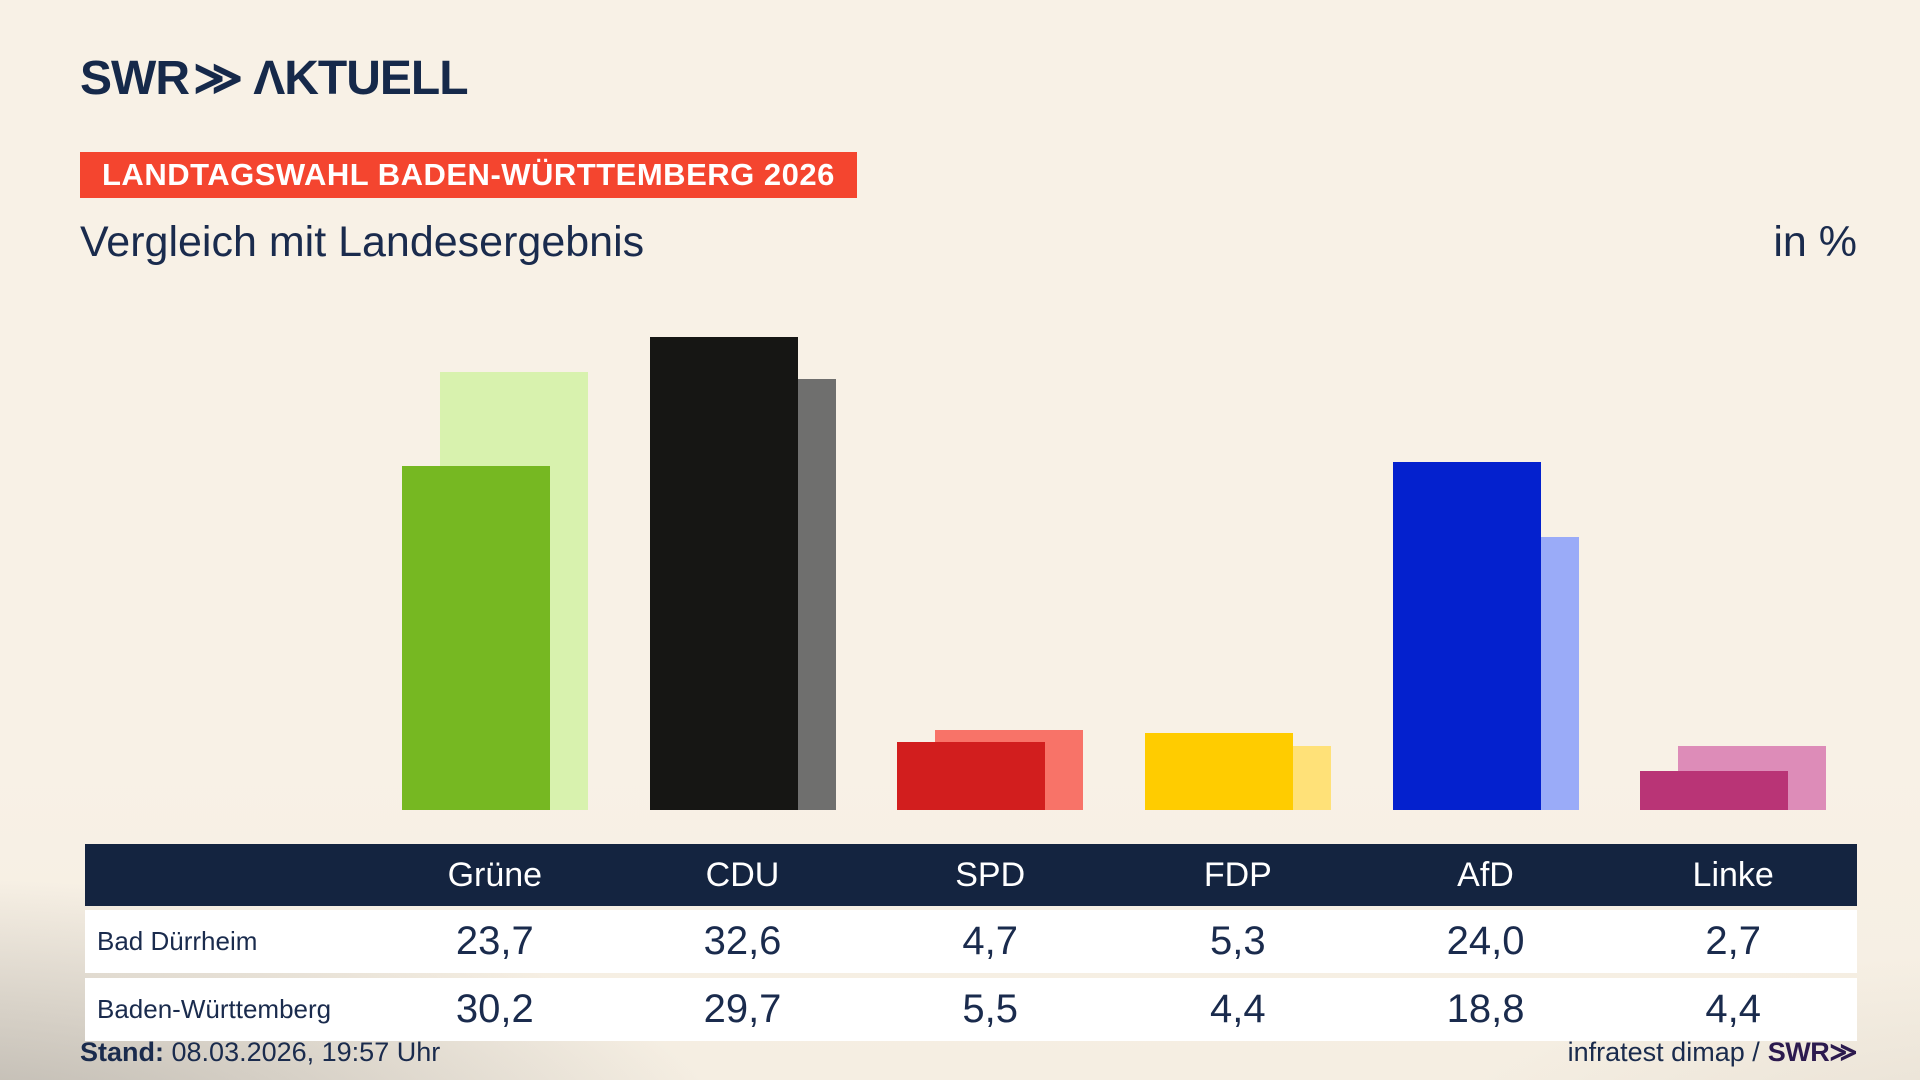 Image resolution: width=1920 pixels, height=1080 pixels. I want to click on bar-bad-duerrheim-cdu, so click(723, 573).